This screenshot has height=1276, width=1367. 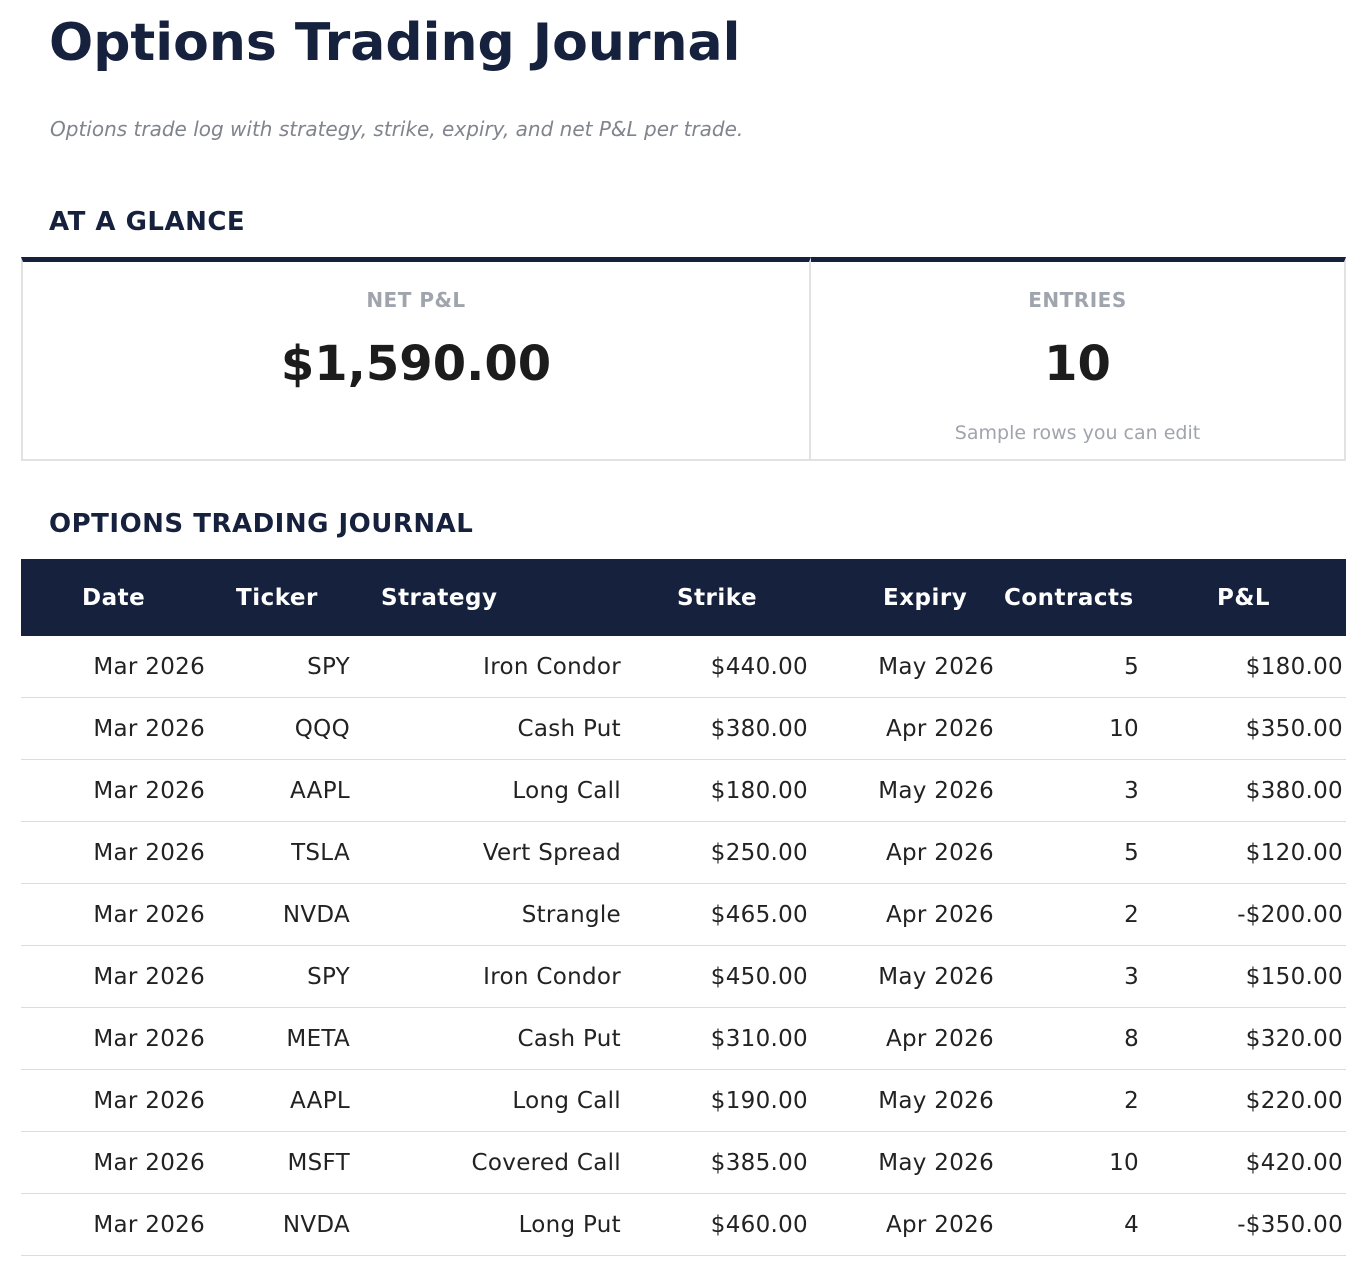 I want to click on summary-card: ENTRIES 10 Sample rows you can edit, so click(x=1078, y=359).